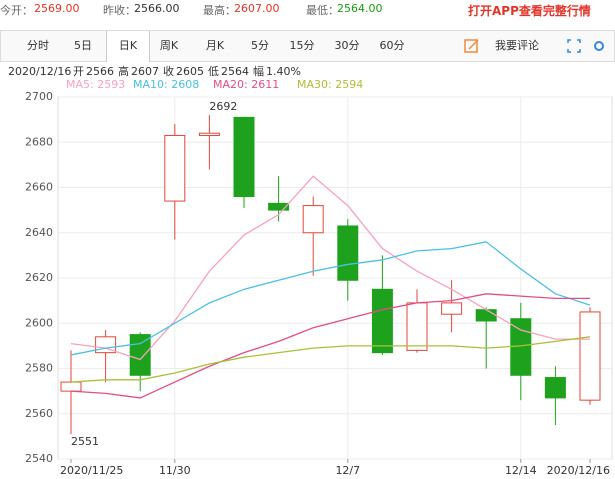  Describe the element at coordinates (246, 84) in the screenshot. I see `legend-entry: MA20: 2611` at that location.